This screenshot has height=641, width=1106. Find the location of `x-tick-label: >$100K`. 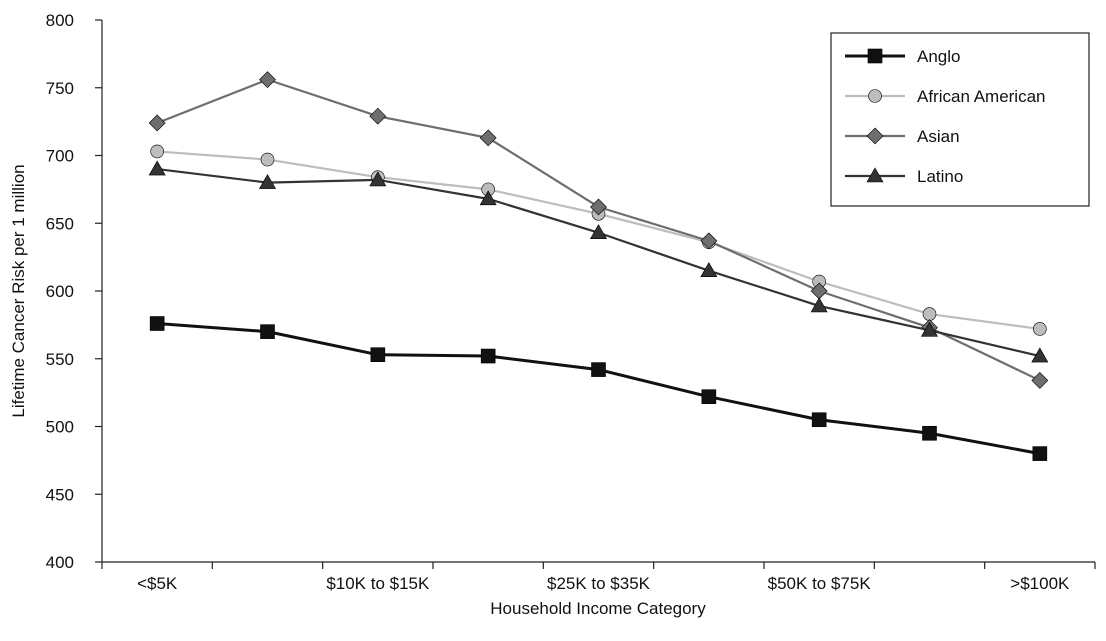

x-tick-label: >$100K is located at coordinates (1040, 583).